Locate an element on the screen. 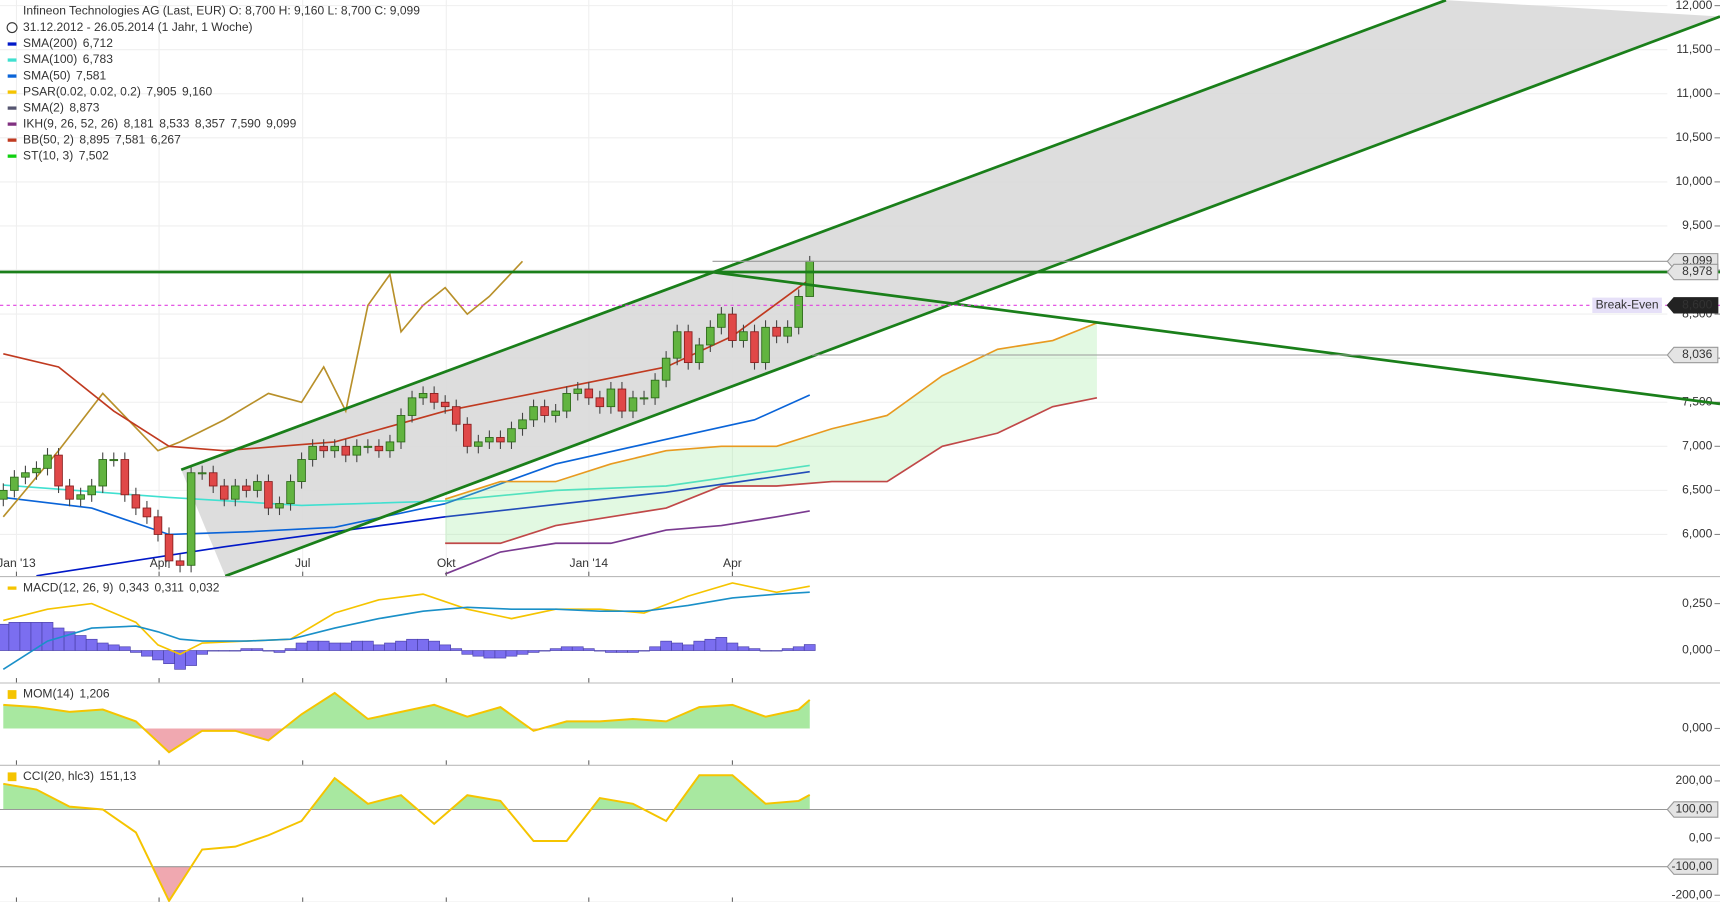  y-tick-label: 0,250 is located at coordinates (1697, 603).